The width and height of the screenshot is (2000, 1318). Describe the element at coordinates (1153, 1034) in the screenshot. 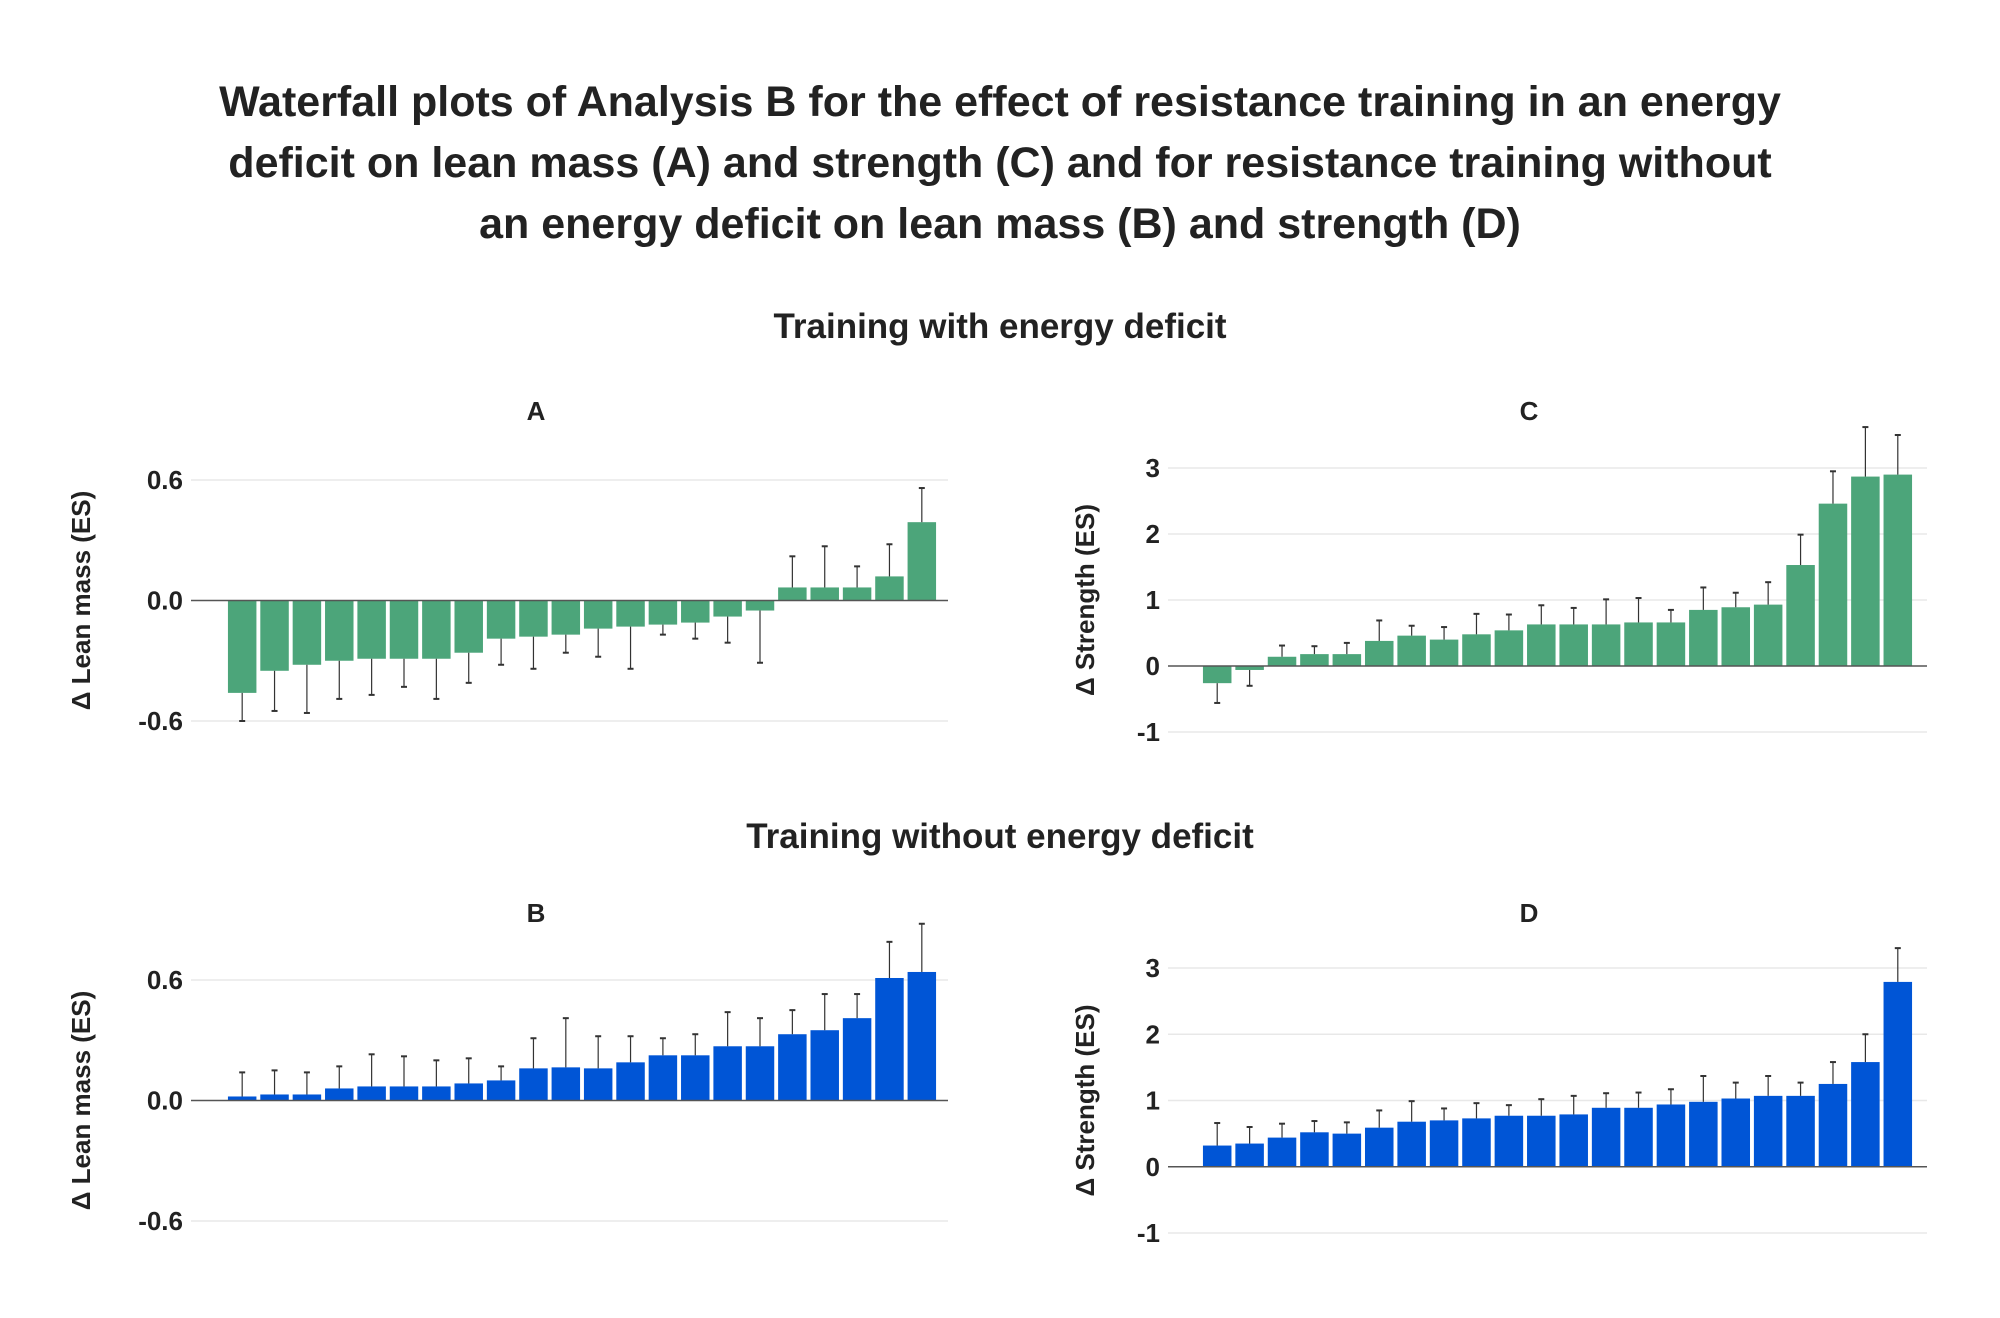

I see `y-tick-label: 2` at that location.